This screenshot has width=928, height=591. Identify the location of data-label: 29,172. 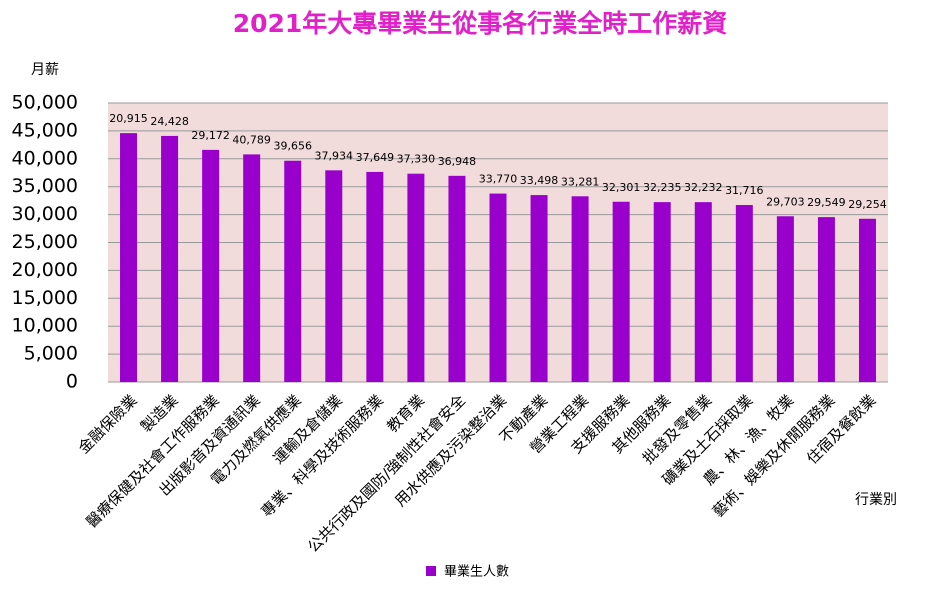
(210, 135).